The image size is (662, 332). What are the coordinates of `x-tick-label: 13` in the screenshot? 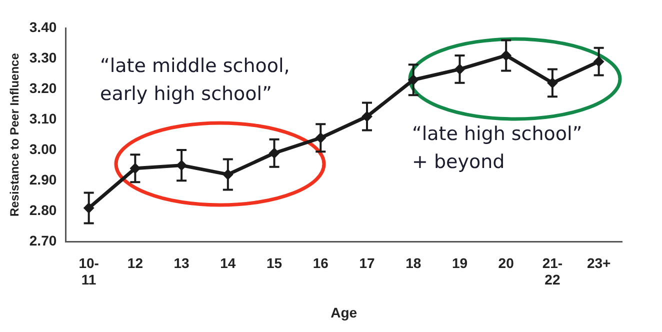 It's located at (182, 262).